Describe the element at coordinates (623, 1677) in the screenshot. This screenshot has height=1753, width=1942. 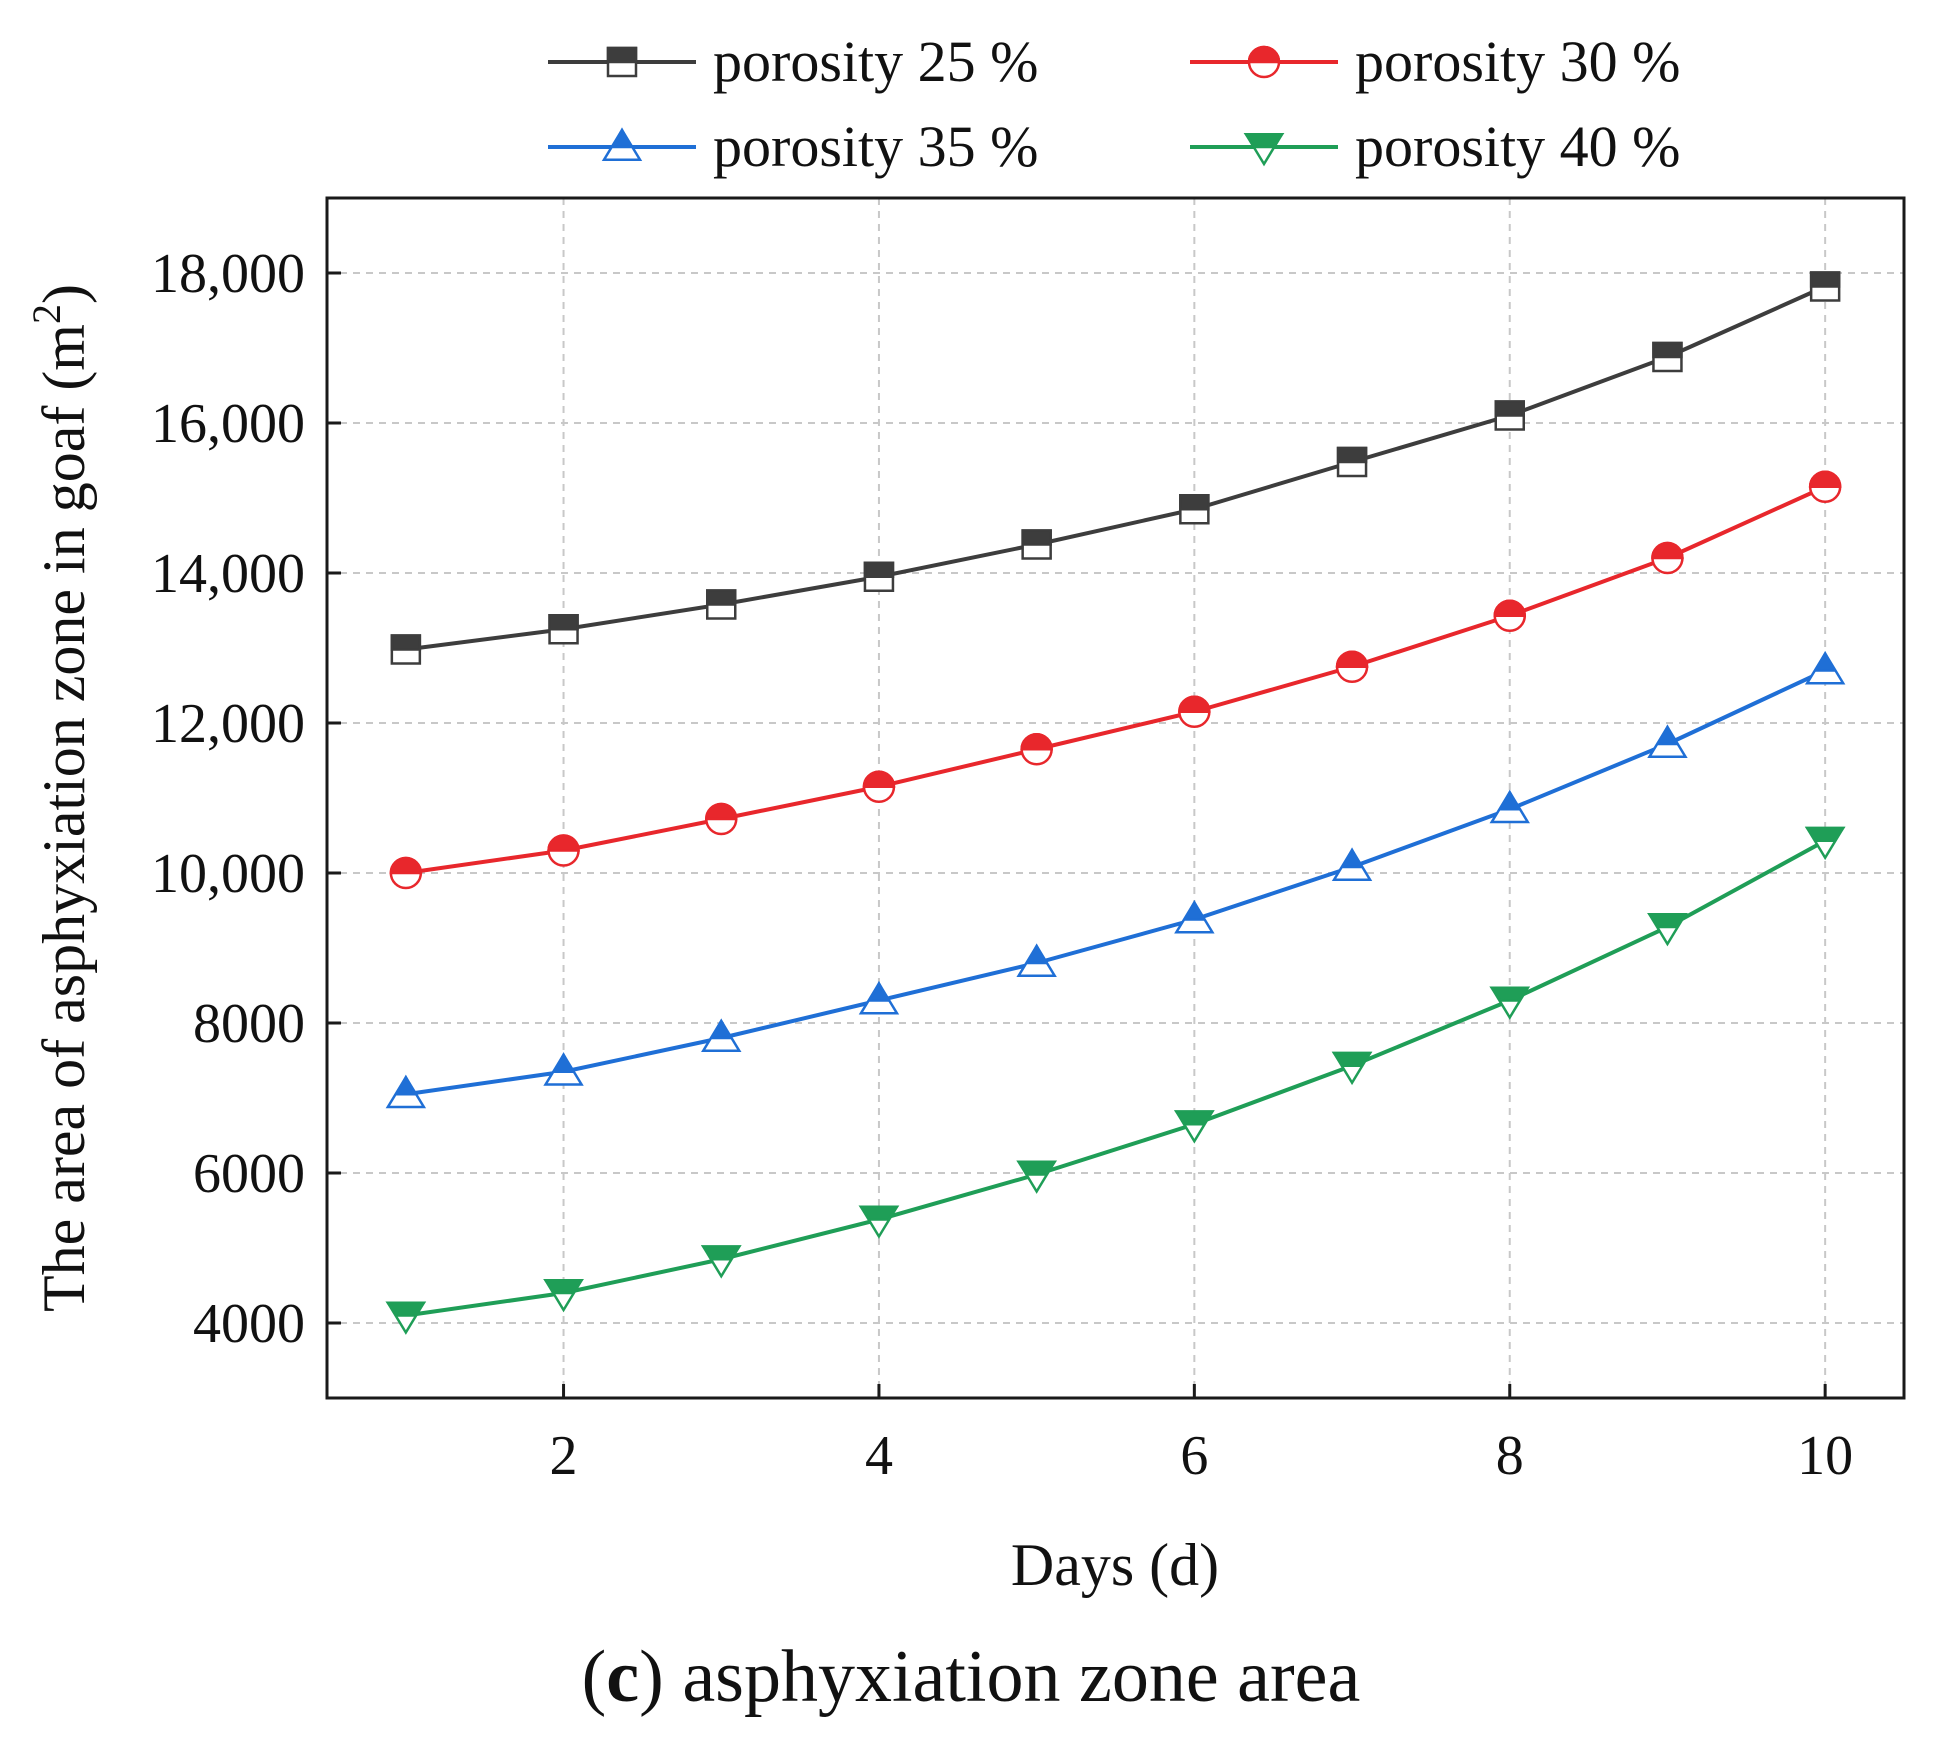
I see `caption-letter: c` at that location.